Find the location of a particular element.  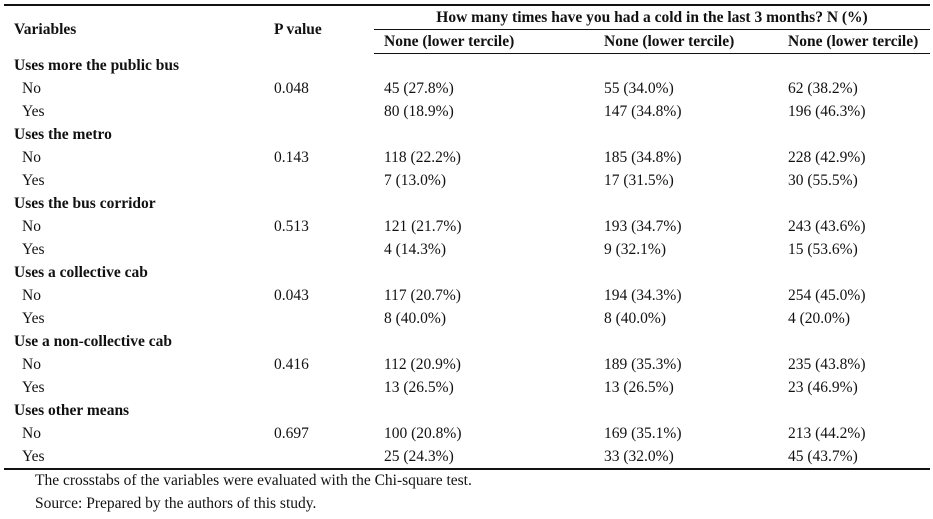

data-cell: 9 (32.1%) is located at coordinates (635, 249).